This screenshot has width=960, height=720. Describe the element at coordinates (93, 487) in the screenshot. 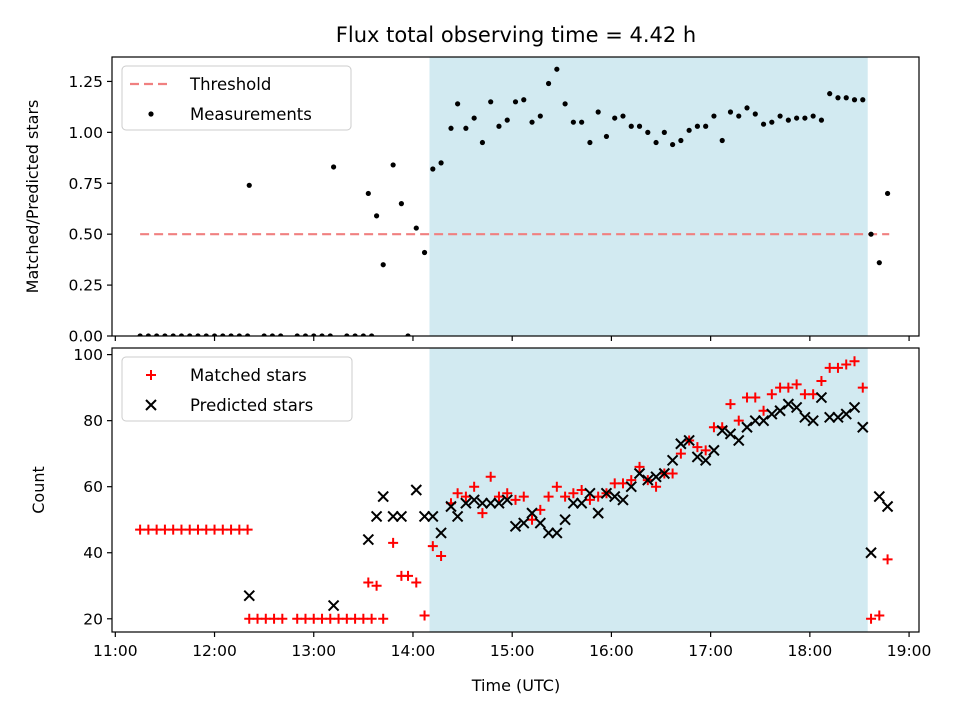

I see `y-tick-label: 60` at that location.